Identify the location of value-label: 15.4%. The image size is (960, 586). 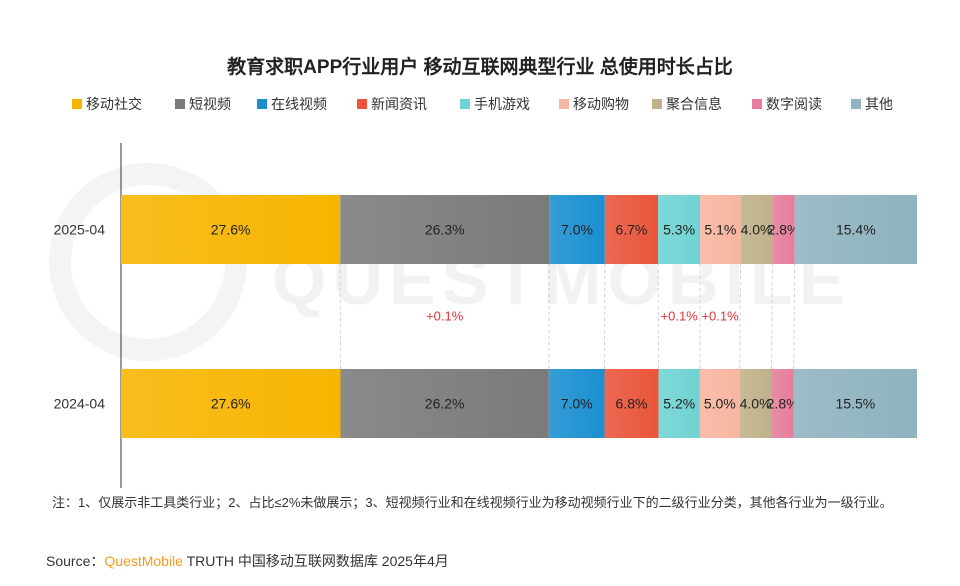
(856, 230).